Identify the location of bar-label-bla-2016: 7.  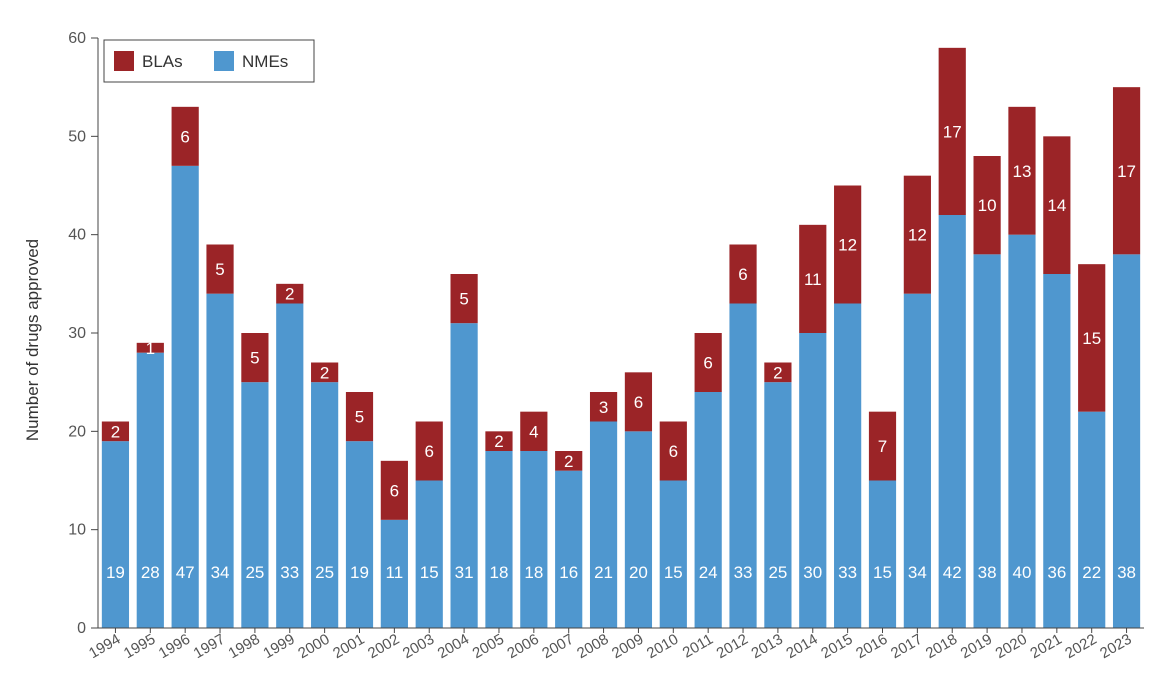
(882, 446).